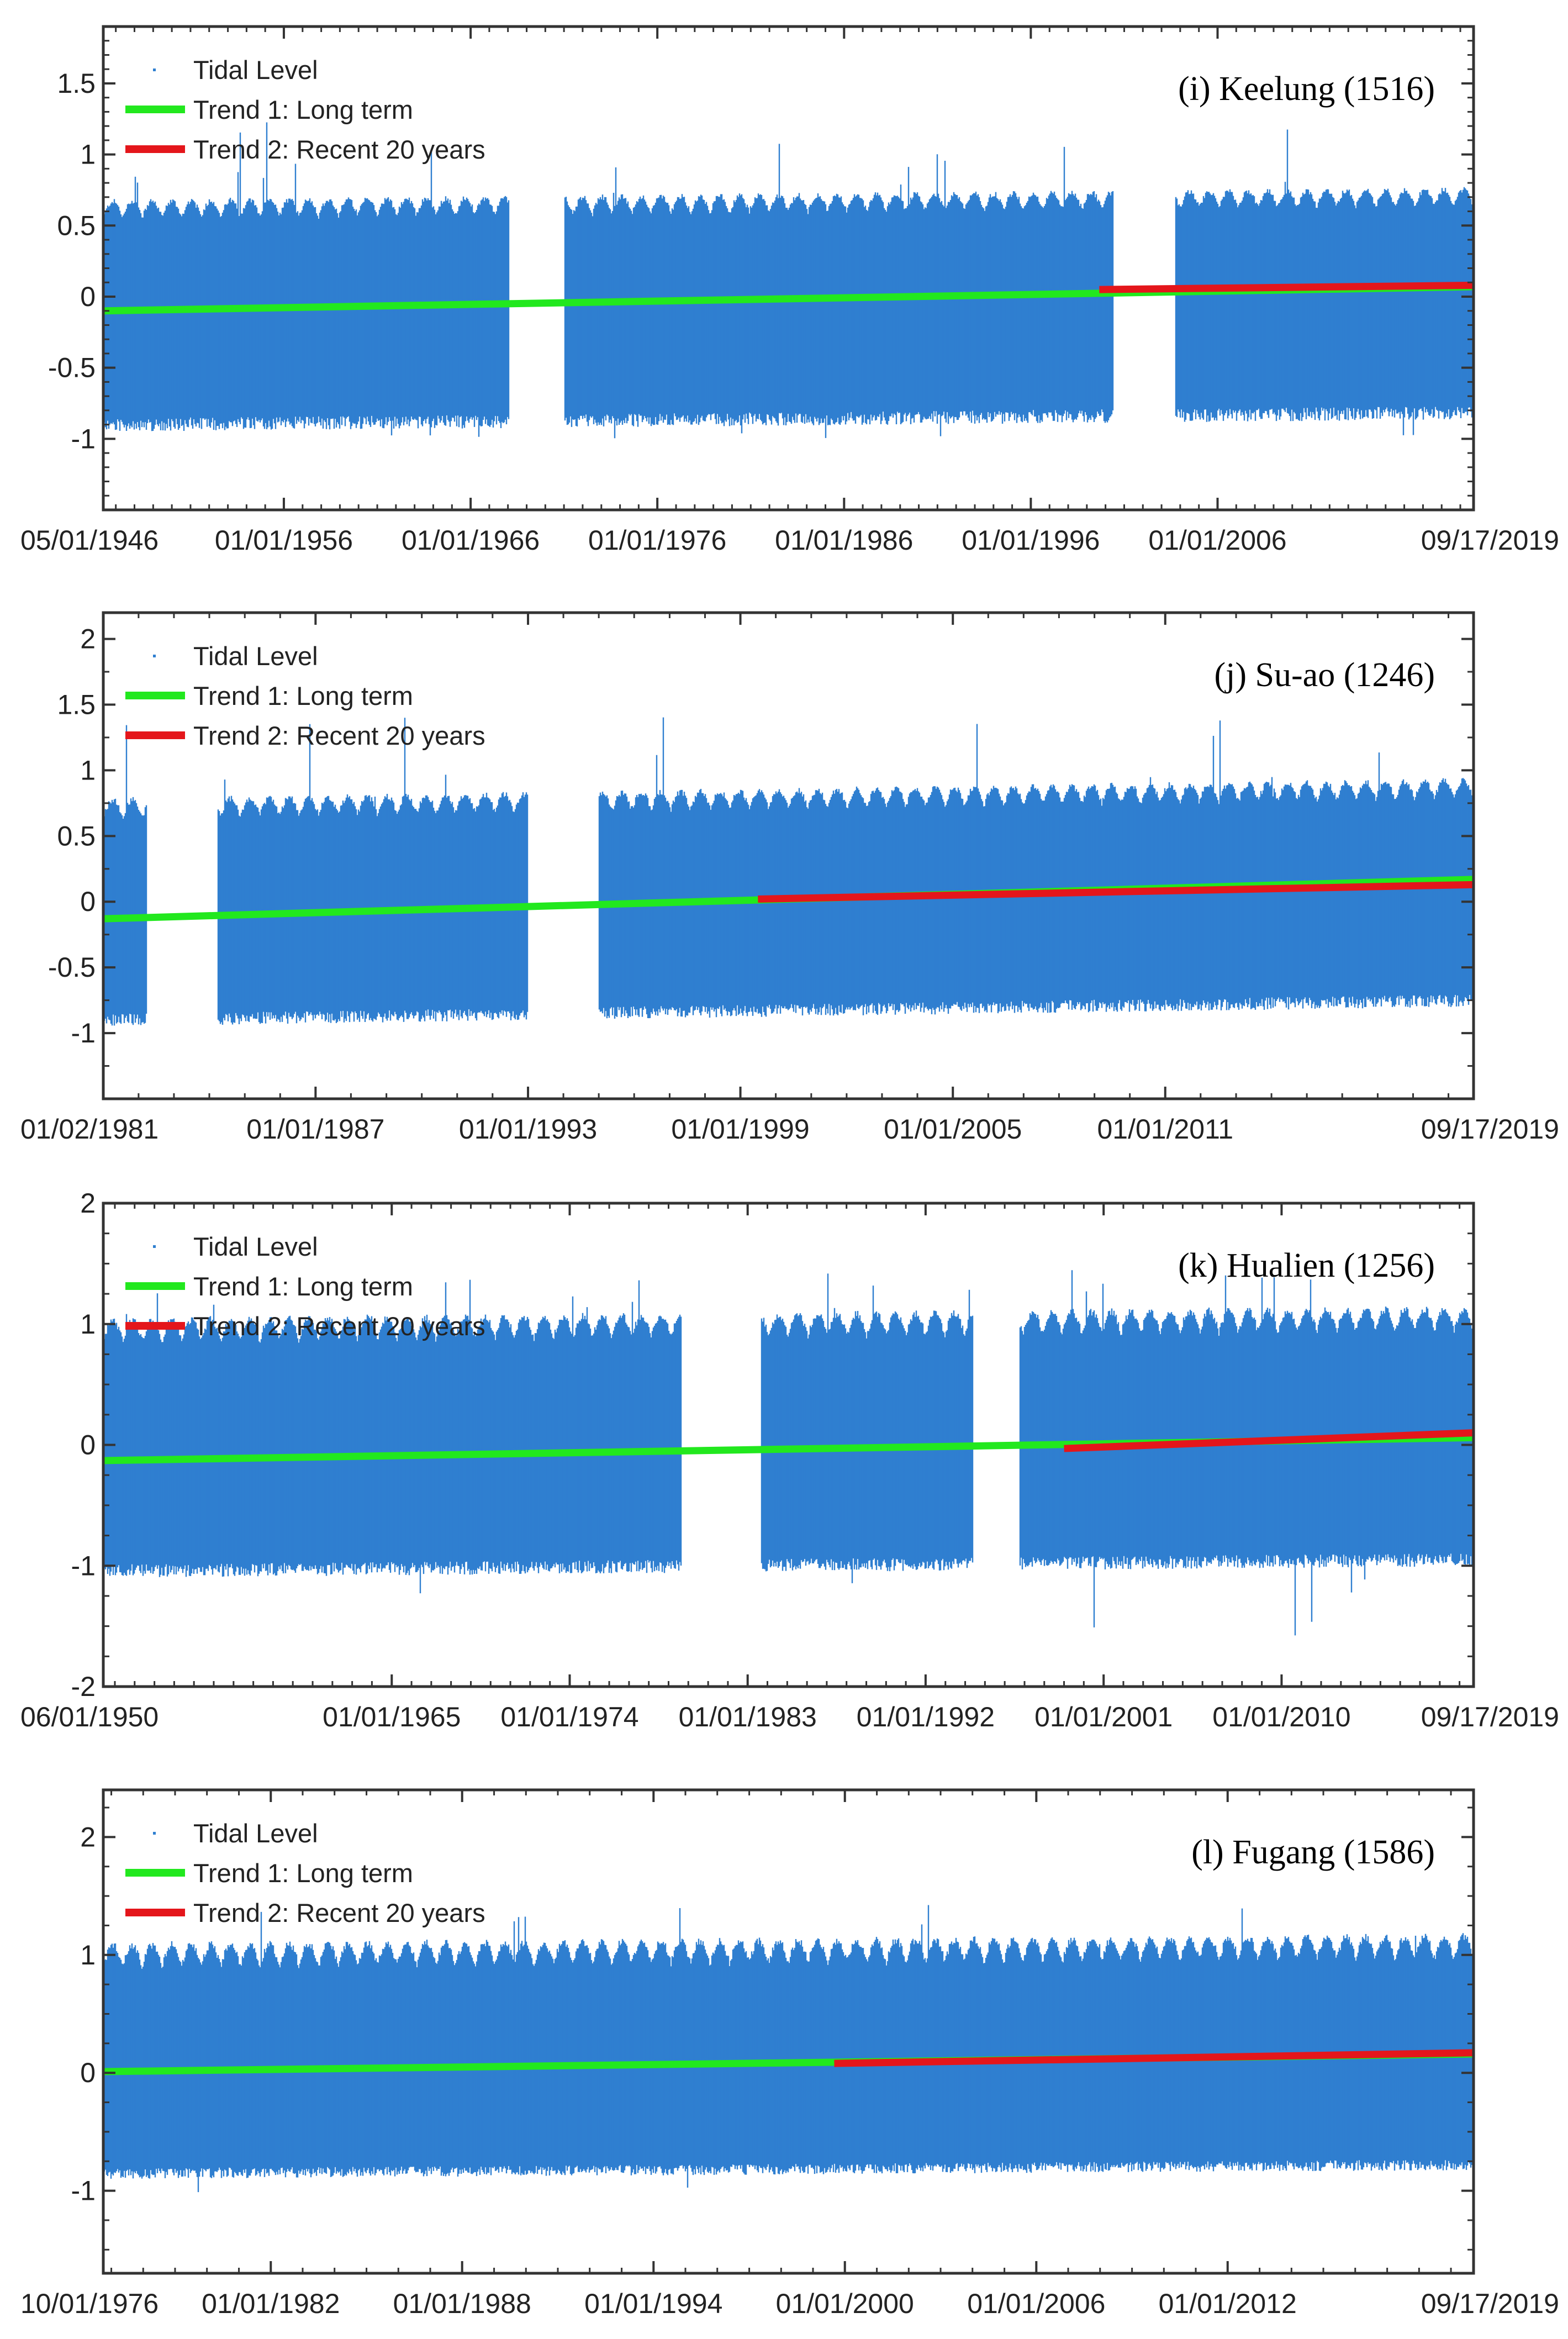 Image resolution: width=1568 pixels, height=2339 pixels. Describe the element at coordinates (528, 1129) in the screenshot. I see `x-tick-label: 01/01/1993` at that location.